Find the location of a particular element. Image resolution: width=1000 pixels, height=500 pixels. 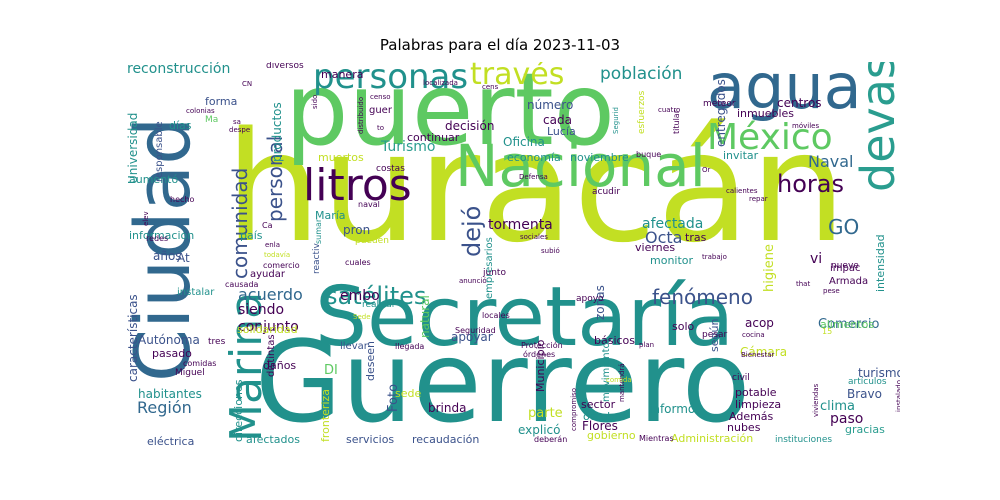

cloud-word: días is located at coordinates (180, 125).